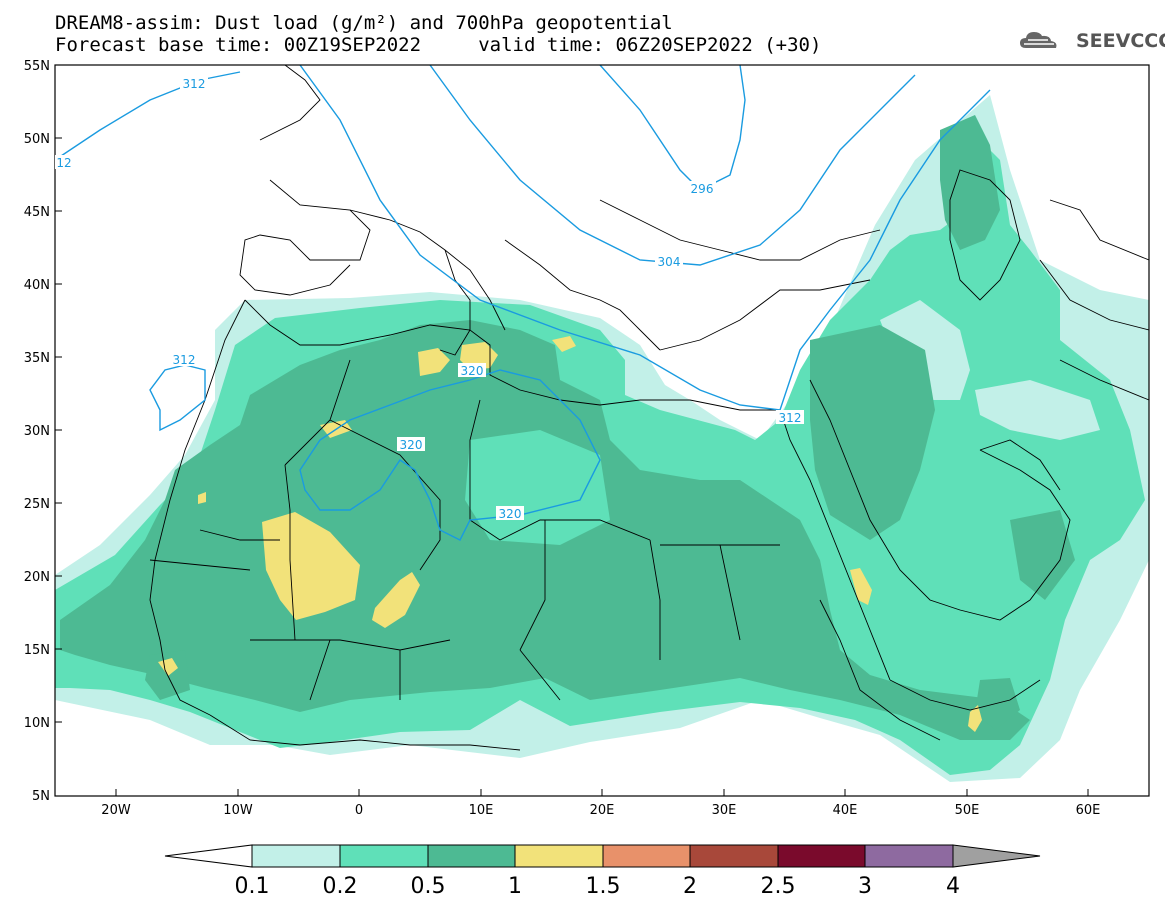 Image resolution: width=1165 pixels, height=907 pixels. Describe the element at coordinates (724, 810) in the screenshot. I see `lon-label-30e: 30E` at that location.